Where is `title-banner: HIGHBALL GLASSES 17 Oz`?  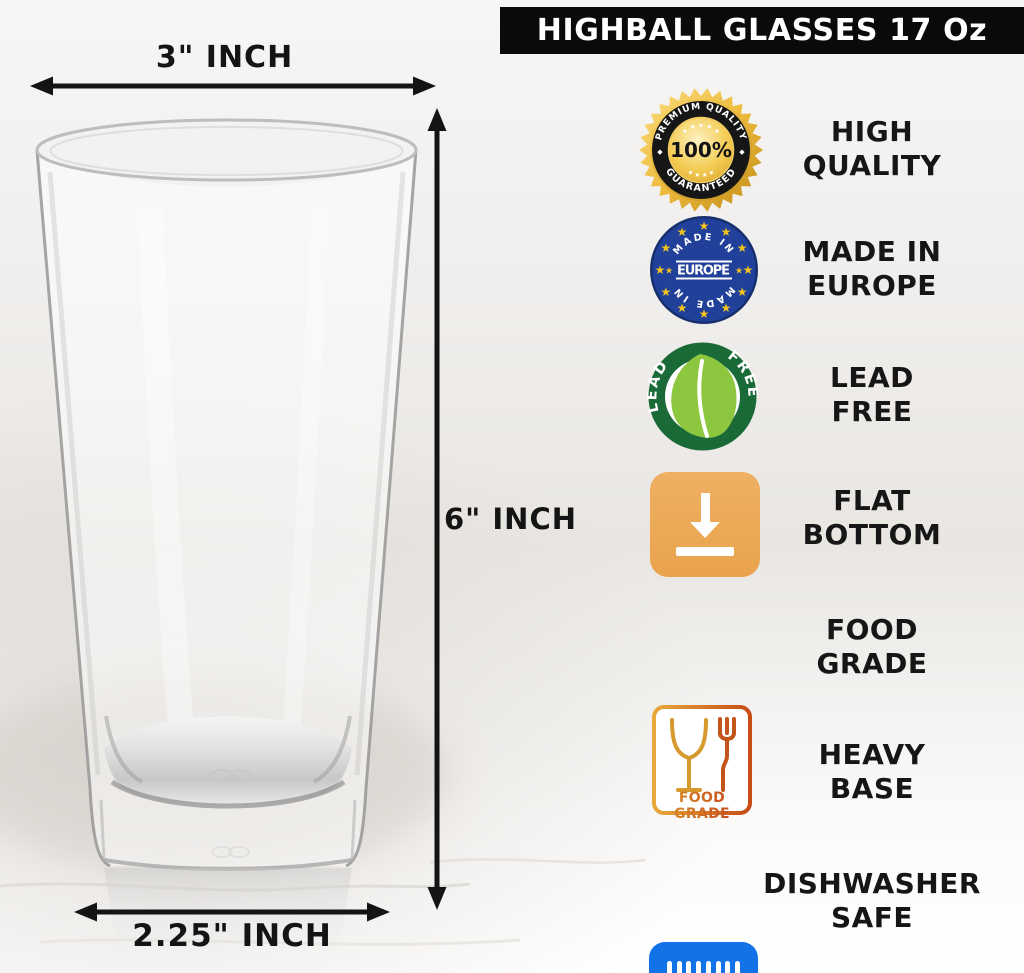
title-banner: HIGHBALL GLASSES 17 Oz is located at coordinates (762, 30).